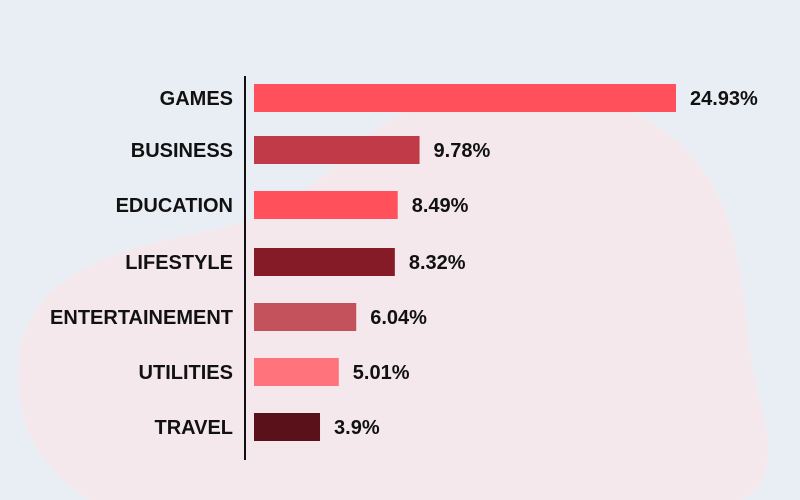 Image resolution: width=800 pixels, height=500 pixels. I want to click on category-label: EDUCATION, so click(174, 206).